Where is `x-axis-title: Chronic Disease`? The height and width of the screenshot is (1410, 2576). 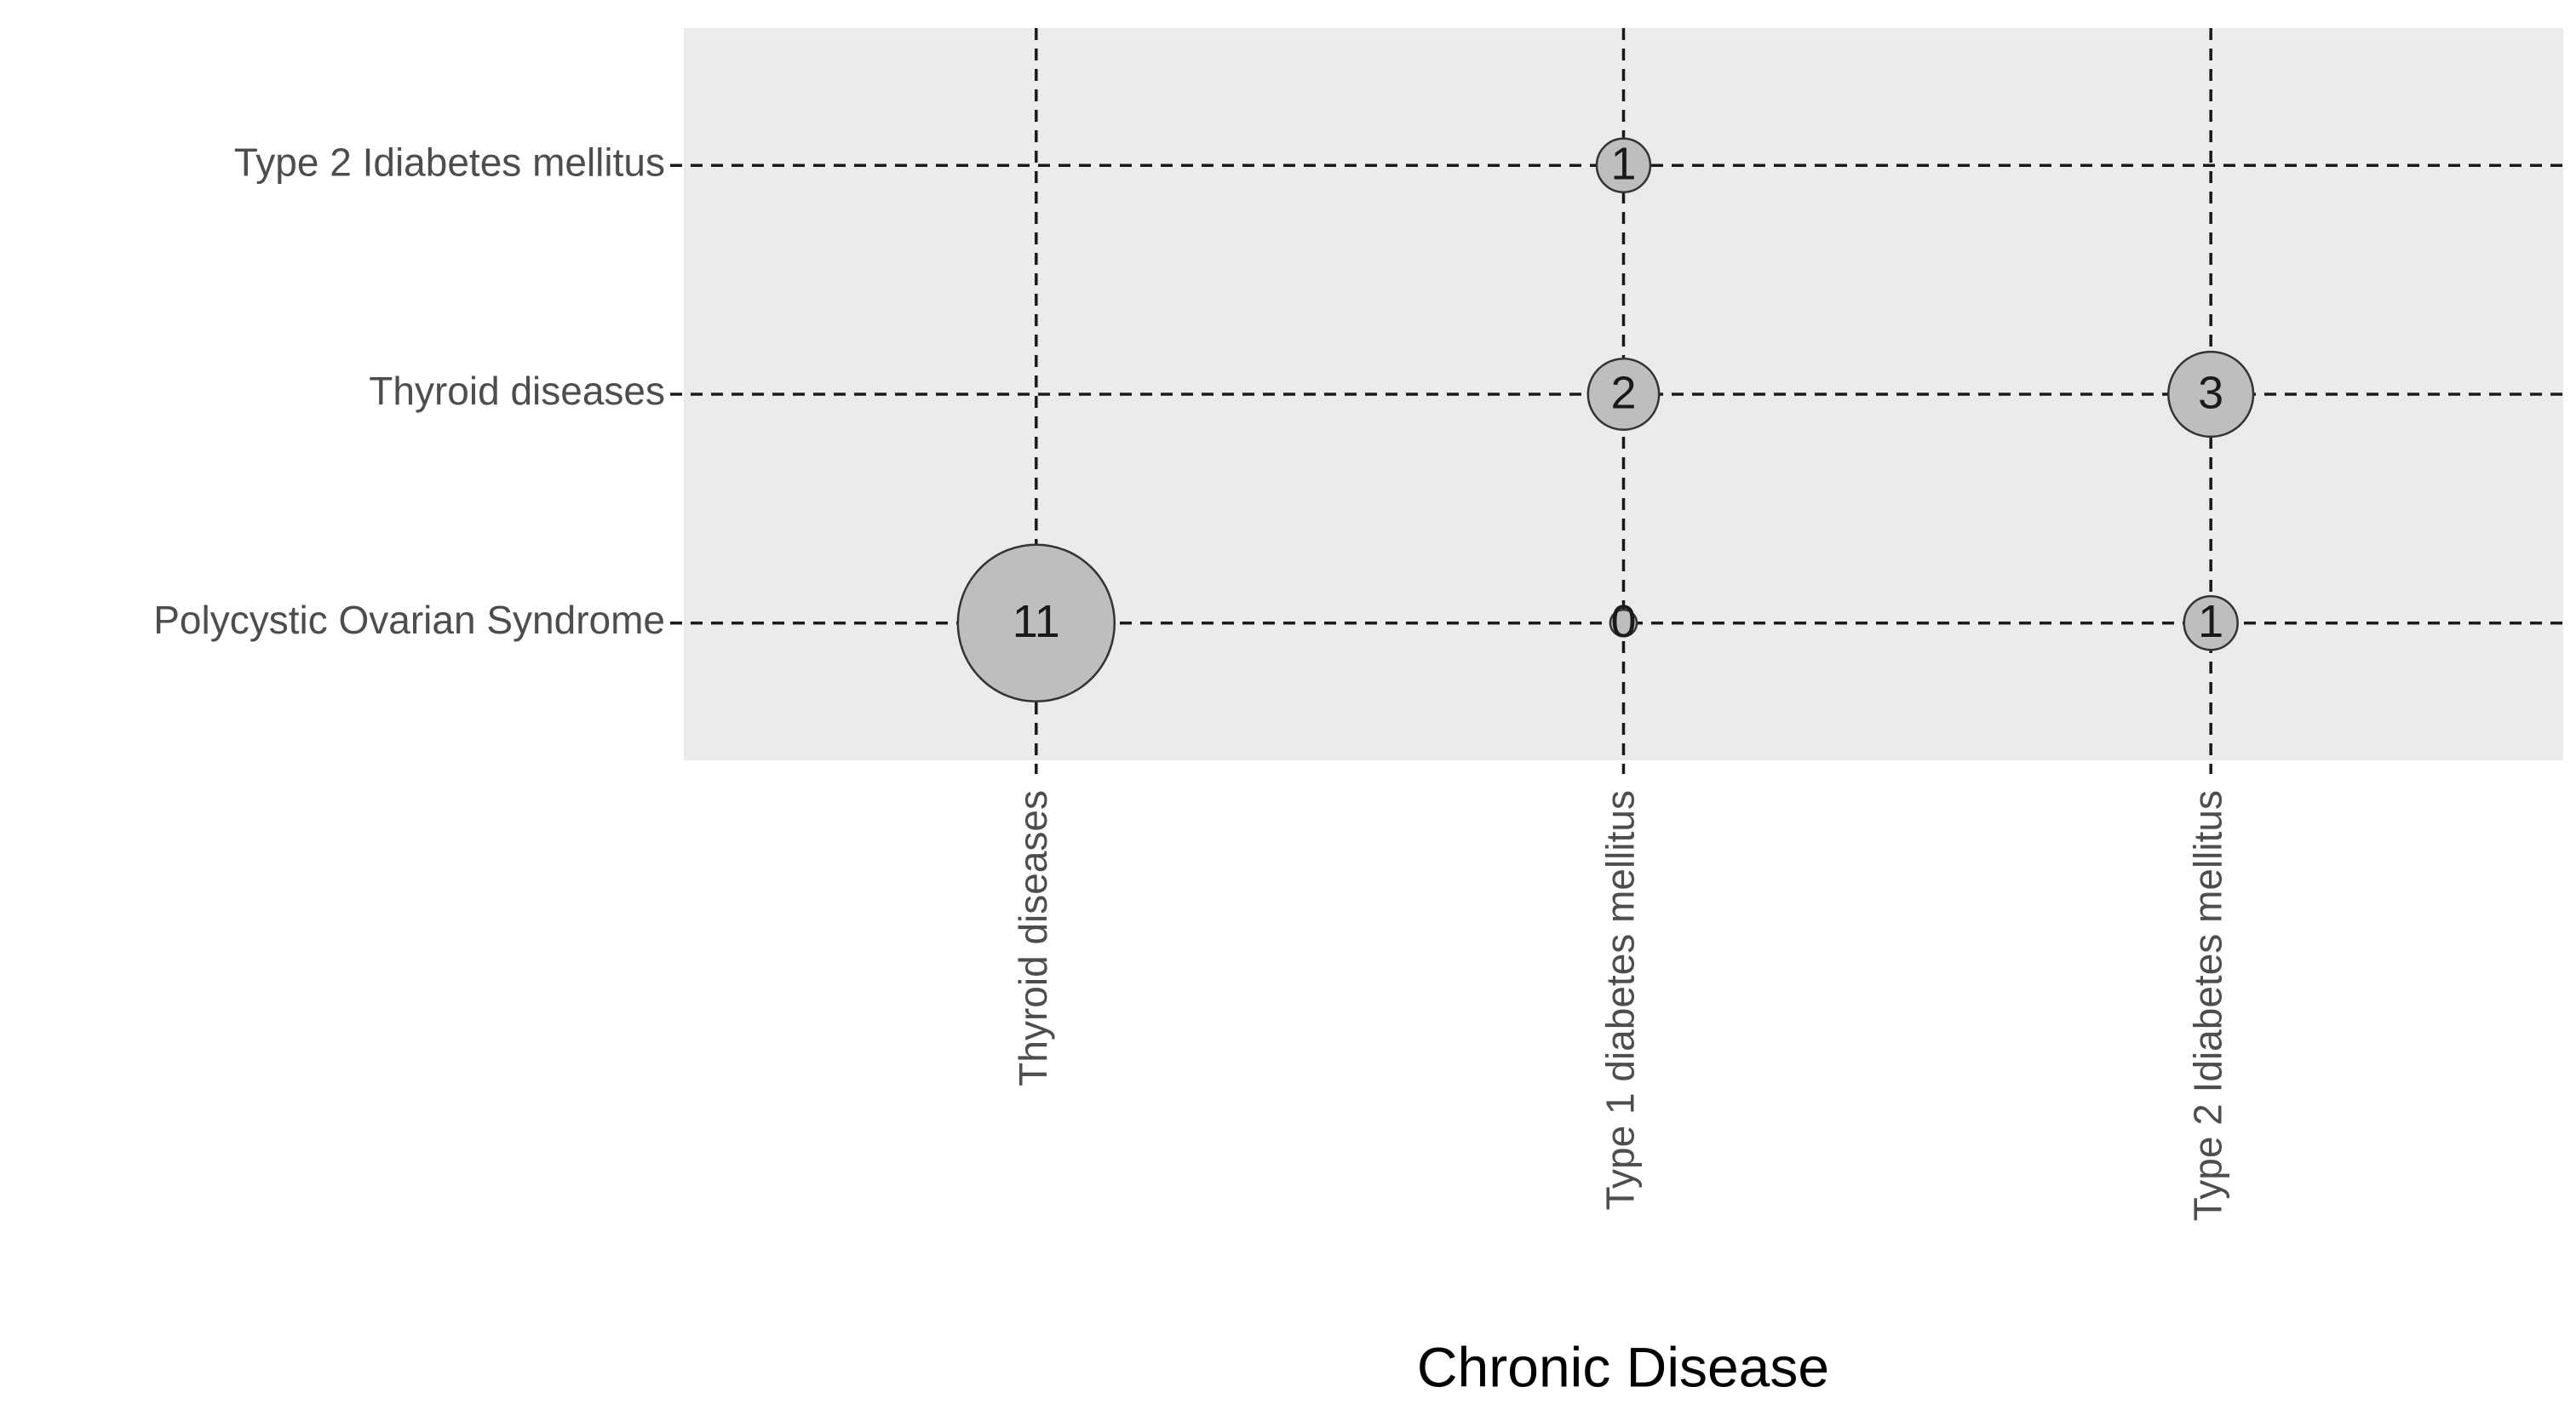 x-axis-title: Chronic Disease is located at coordinates (1623, 1366).